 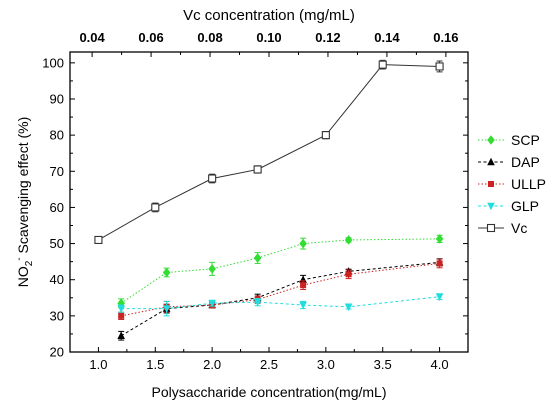 What do you see at coordinates (525, 140) in the screenshot?
I see `legend-label-scp: SCP` at bounding box center [525, 140].